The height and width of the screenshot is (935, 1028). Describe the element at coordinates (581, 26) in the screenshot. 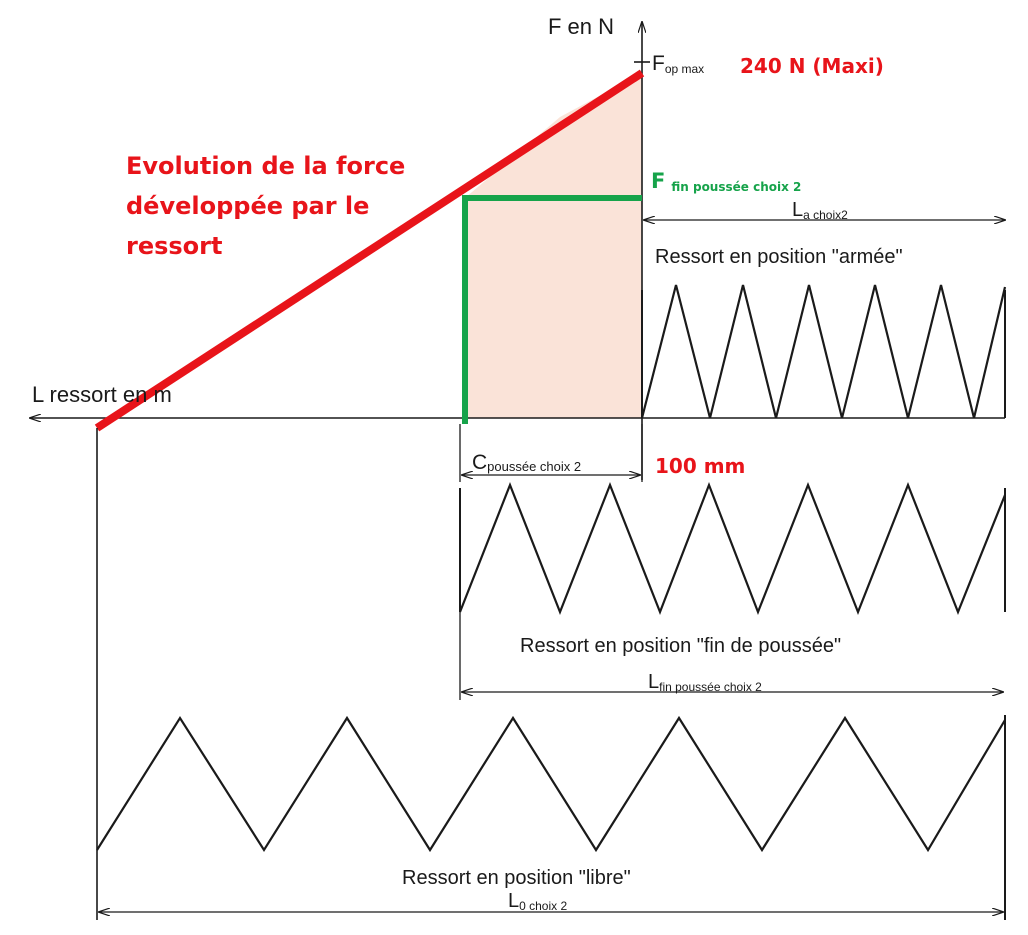

I see `y-axis-label: F en N` at that location.